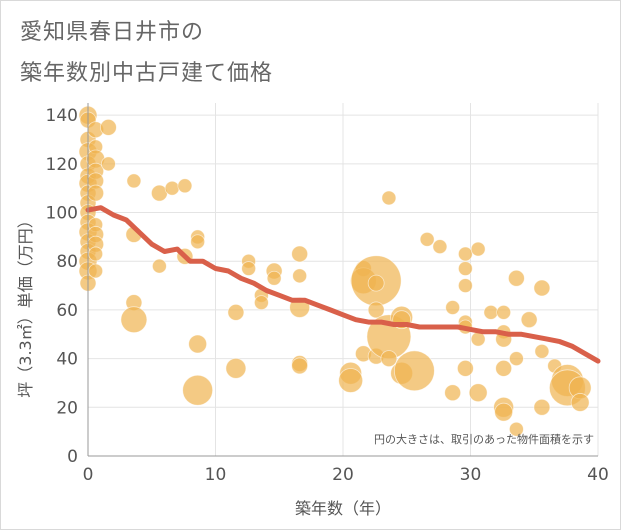 The width and height of the screenshot is (621, 530). I want to click on x-tick-label: 40, so click(598, 475).